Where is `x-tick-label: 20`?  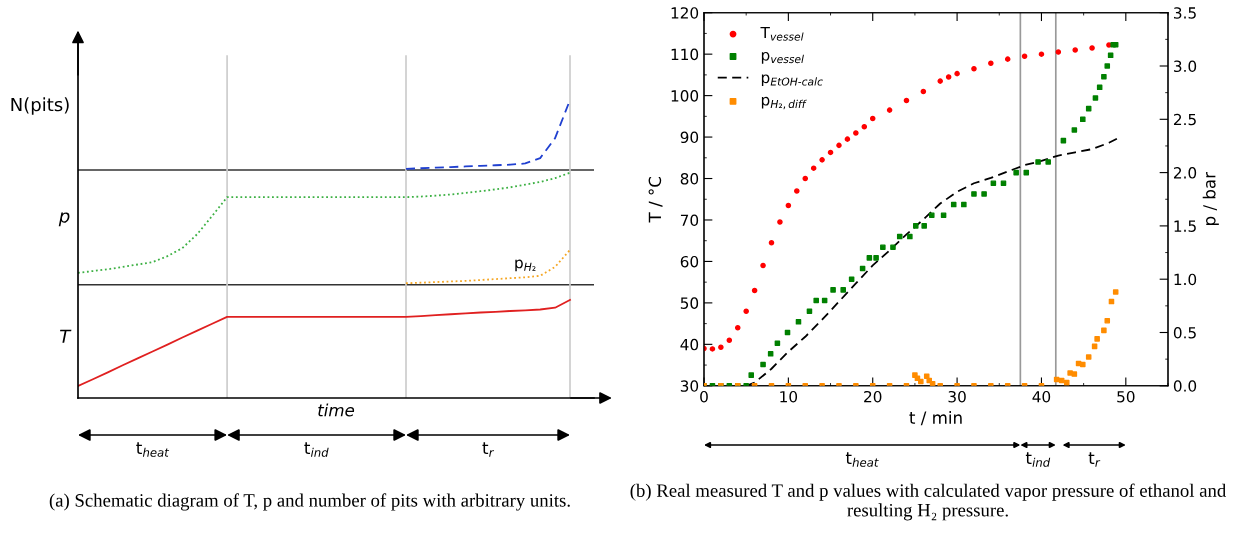
x-tick-label: 20 is located at coordinates (873, 396).